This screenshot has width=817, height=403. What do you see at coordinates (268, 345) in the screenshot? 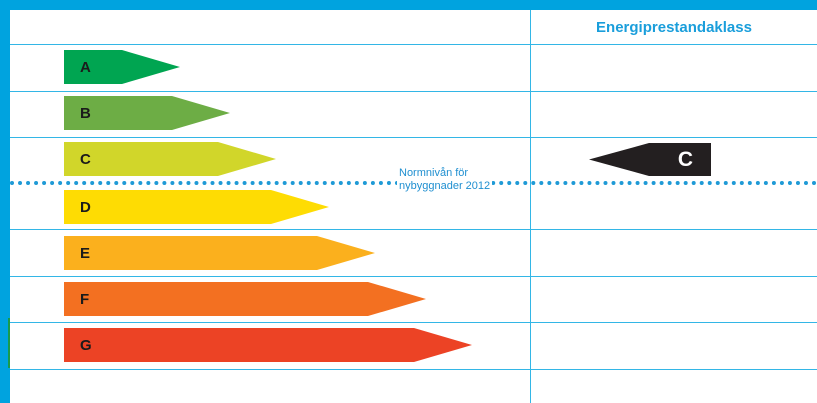
I see `class-arrow-g: G` at bounding box center [268, 345].